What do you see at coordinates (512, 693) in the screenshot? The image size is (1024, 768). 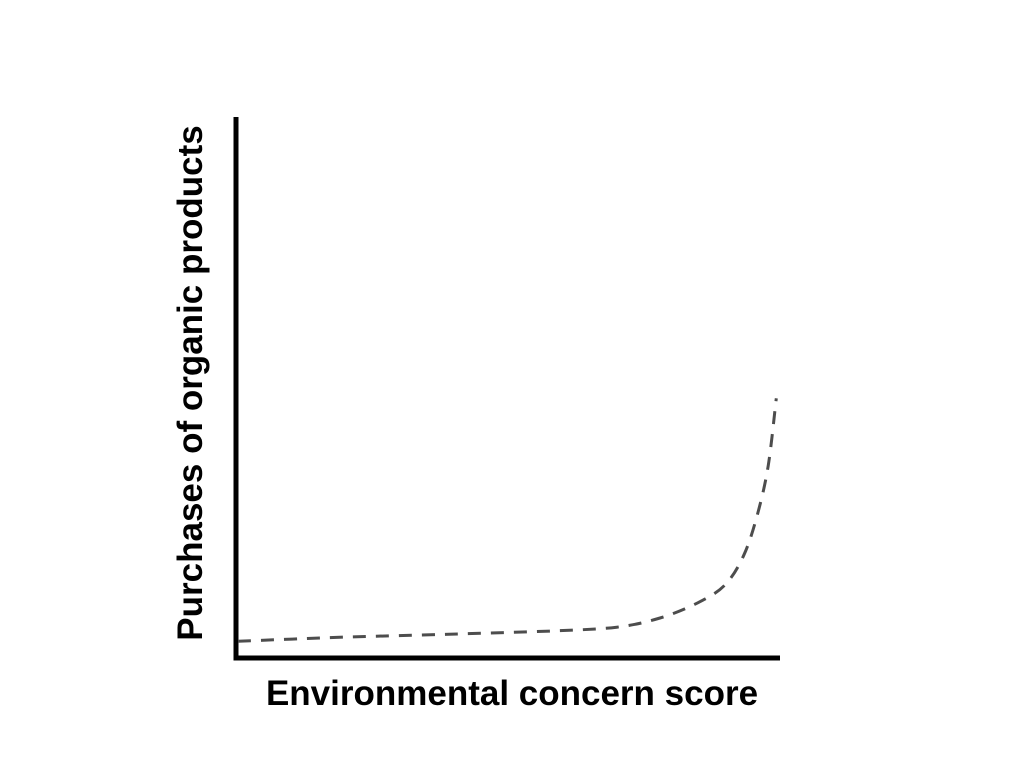 I see `x-axis-label: Environmental concern score` at bounding box center [512, 693].